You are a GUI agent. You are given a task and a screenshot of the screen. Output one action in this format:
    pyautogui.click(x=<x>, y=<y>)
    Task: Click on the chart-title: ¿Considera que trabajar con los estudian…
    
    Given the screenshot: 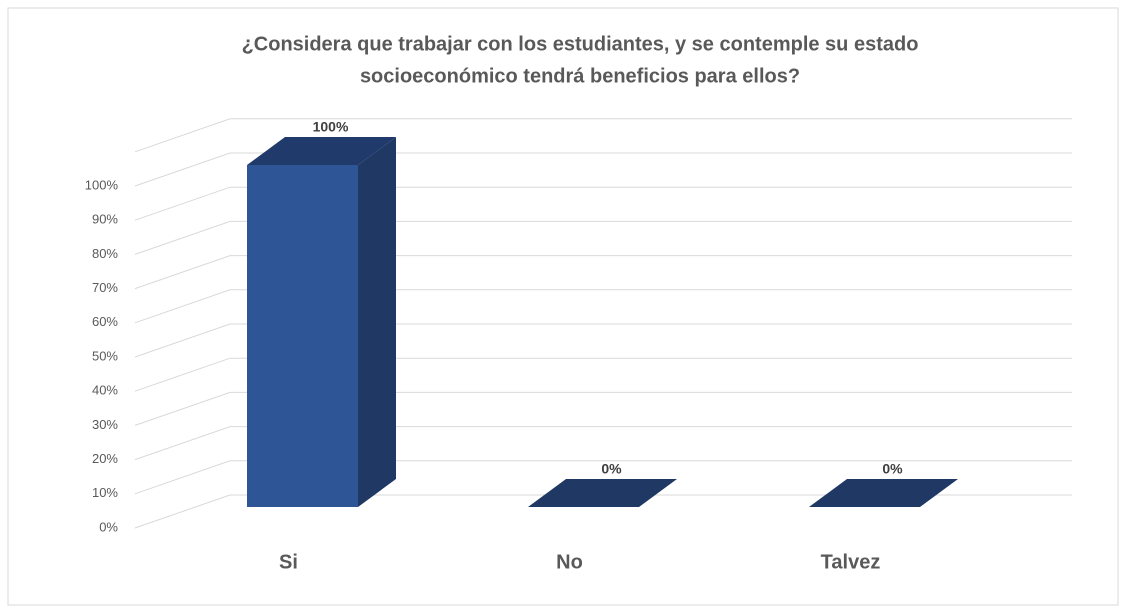 What is the action you would take?
    pyautogui.click(x=580, y=44)
    